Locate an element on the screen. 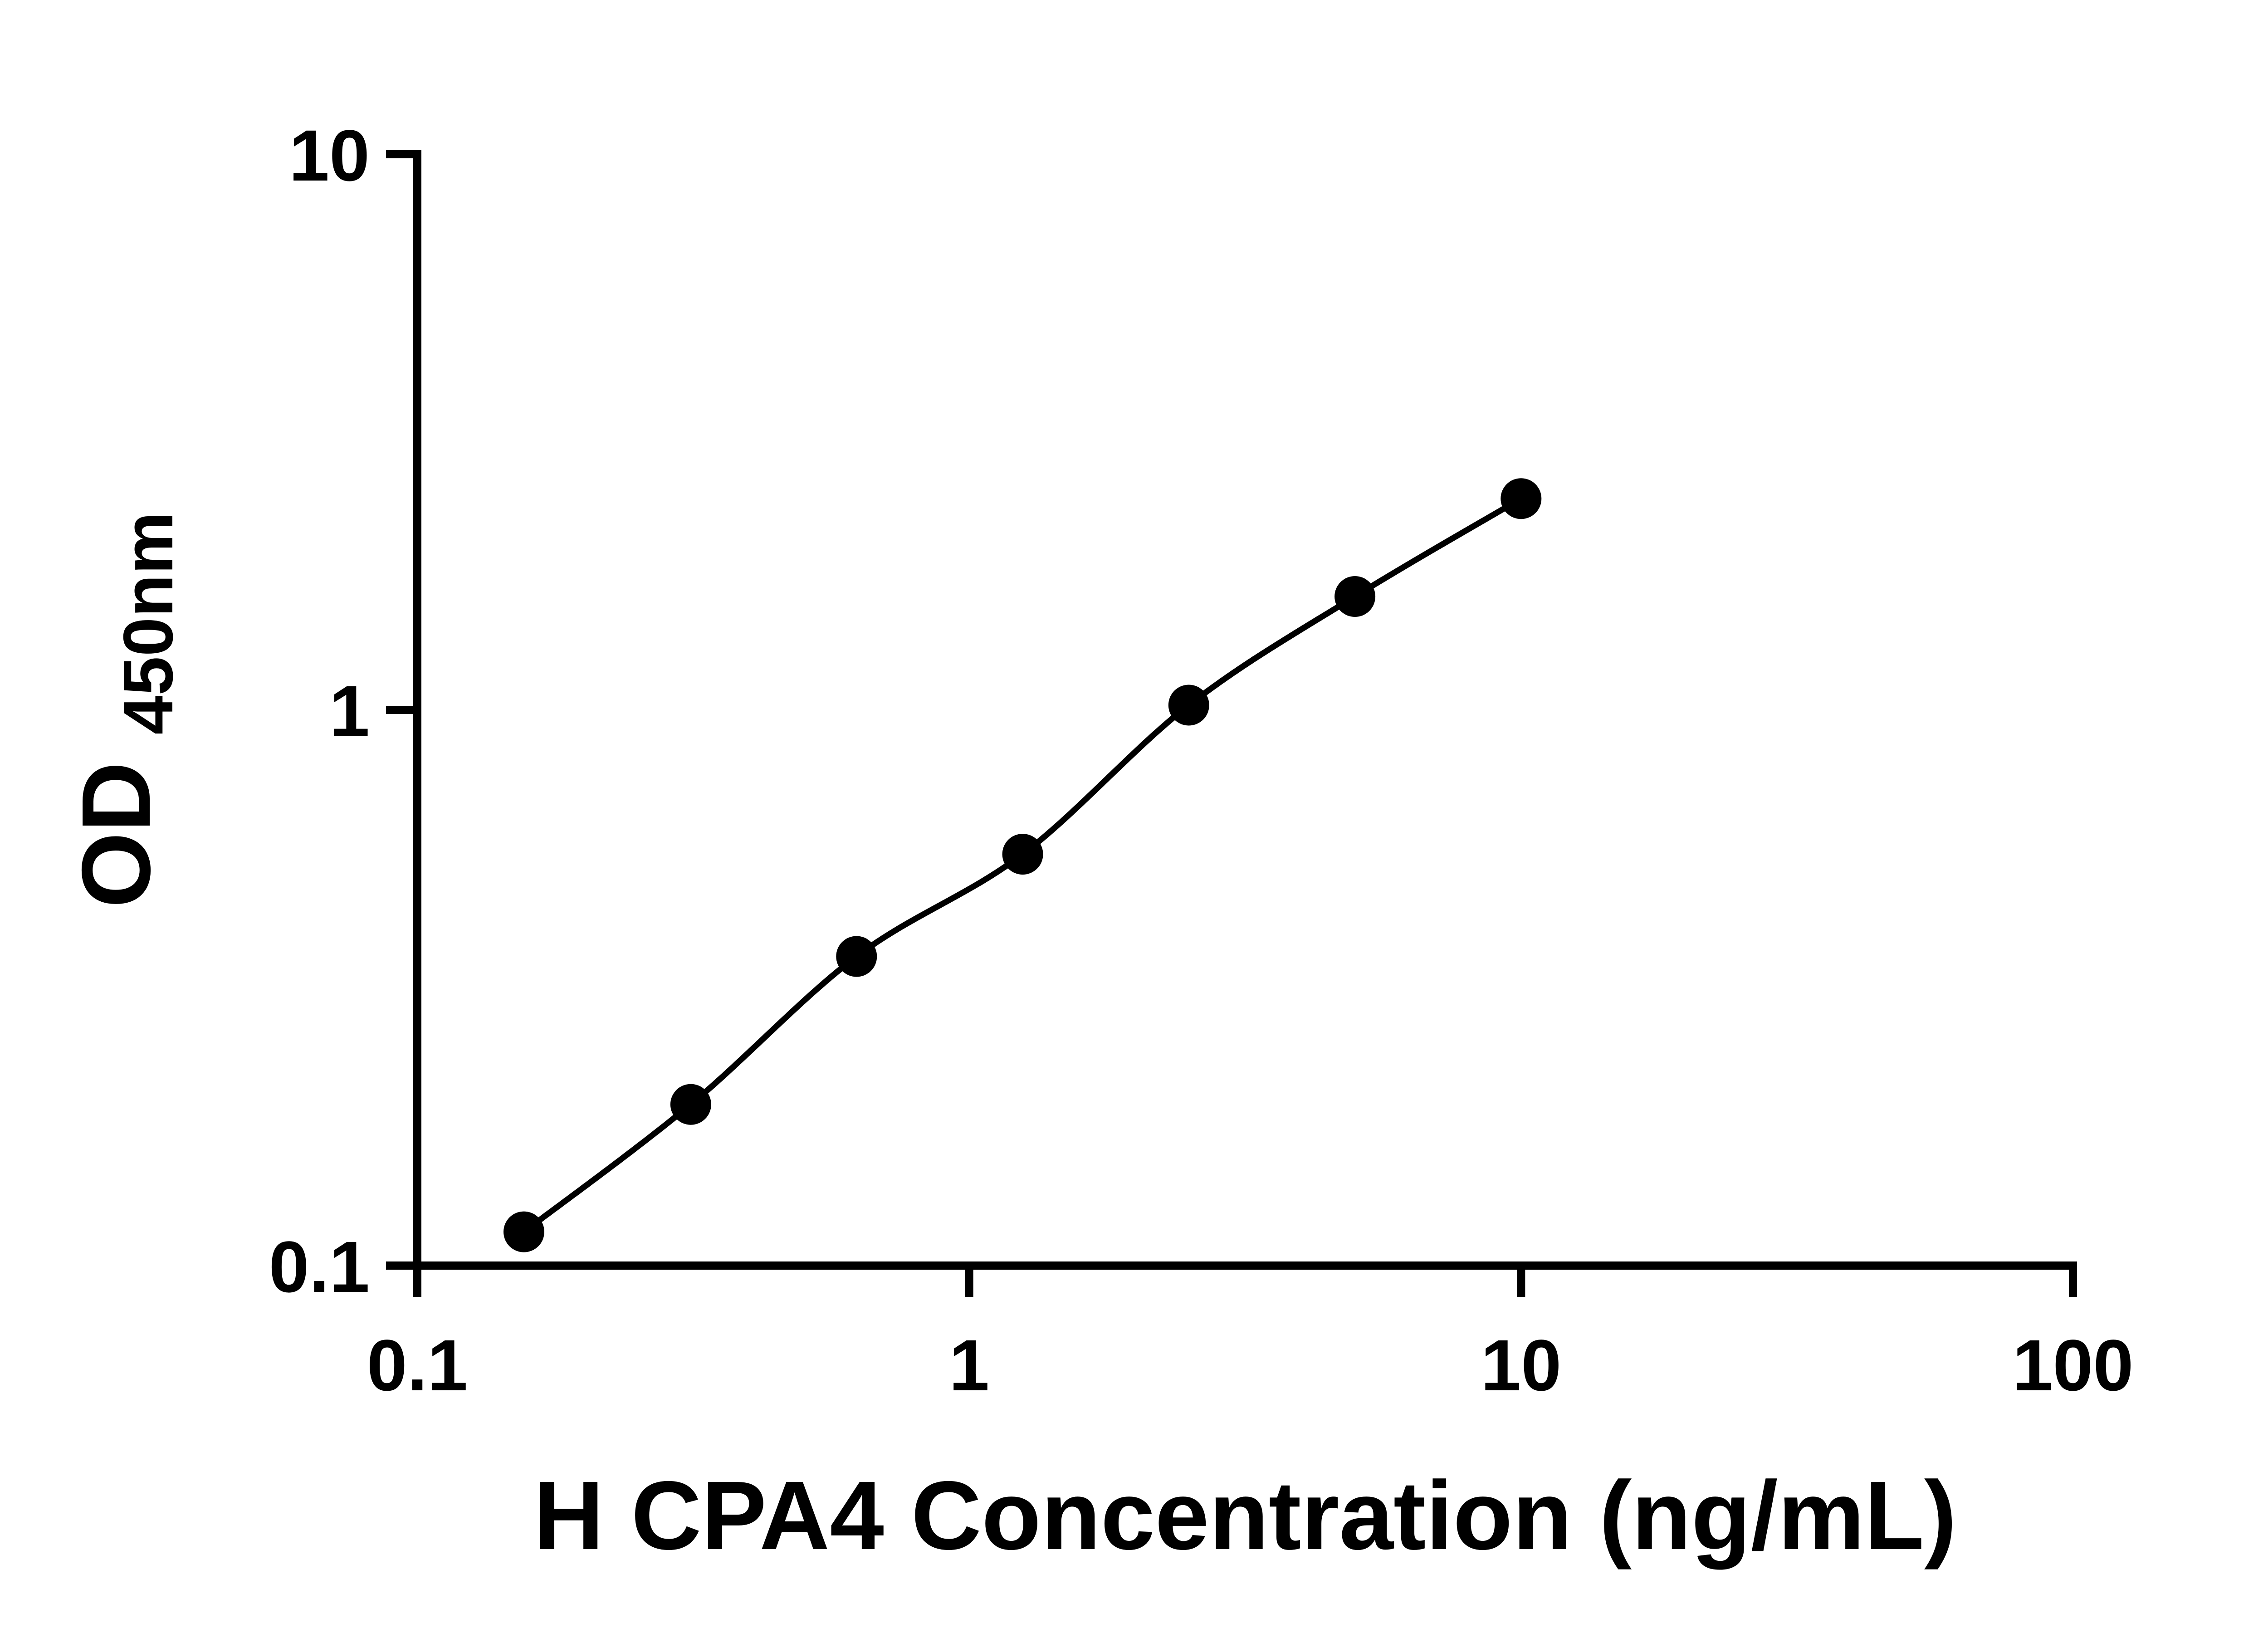  y-axis-title-main: OD is located at coordinates (116, 835).